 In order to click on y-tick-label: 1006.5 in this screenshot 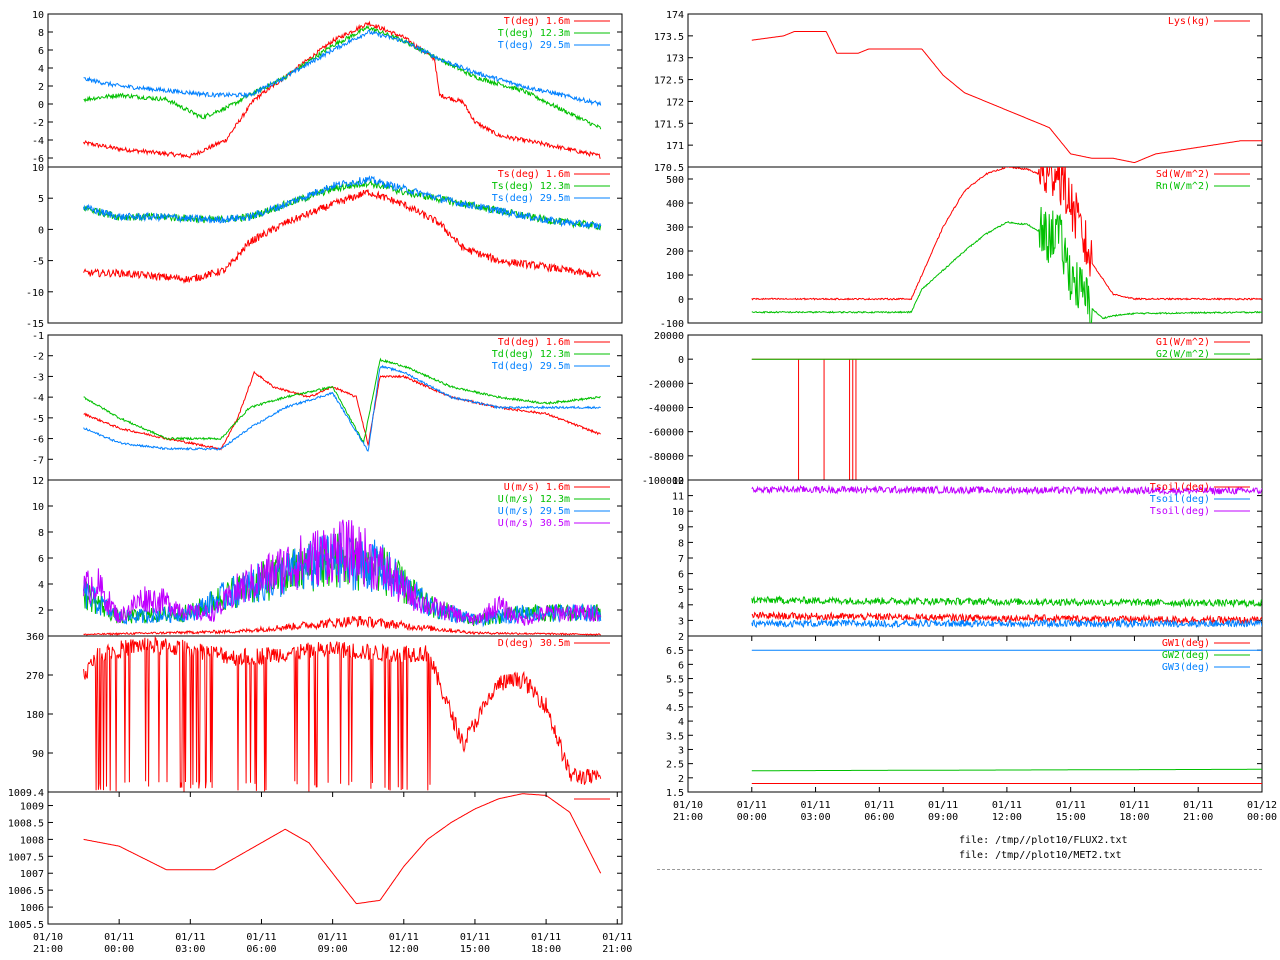, I will do `click(26, 891)`.